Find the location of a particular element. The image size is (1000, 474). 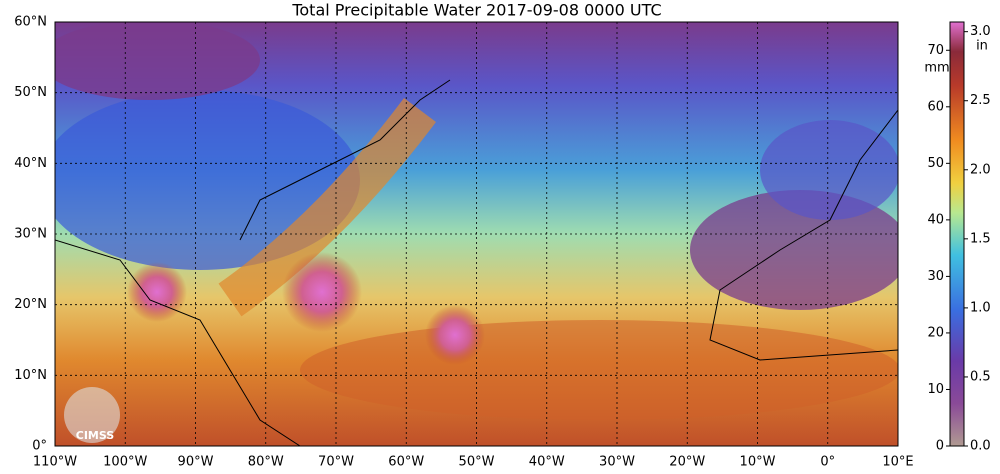

in-tick-label: 0.5 is located at coordinates (980, 376).